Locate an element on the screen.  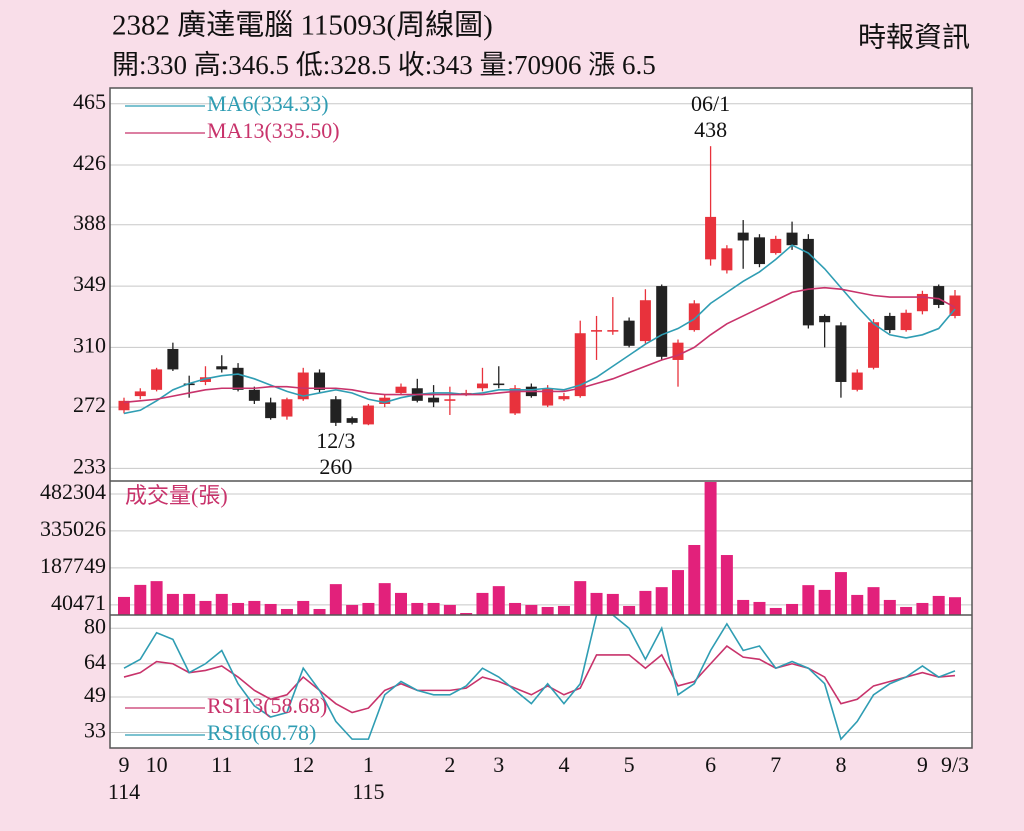
source: 時報資訊 is located at coordinates (914, 37).